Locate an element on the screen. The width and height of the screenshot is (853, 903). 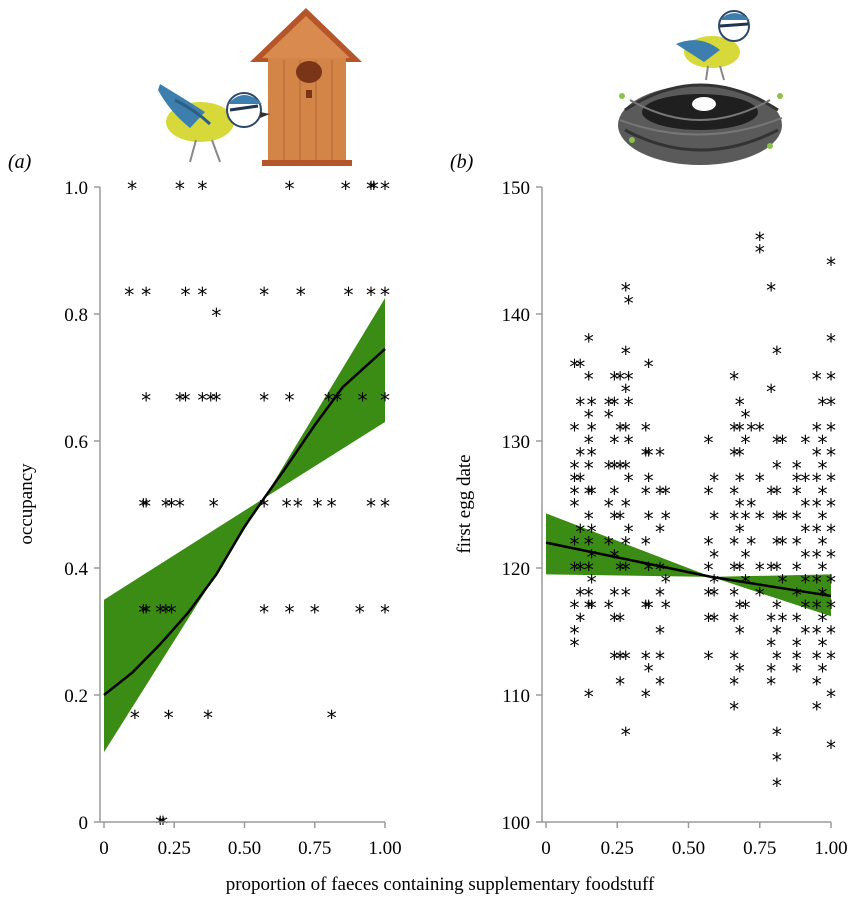
y-tick-label: 140 is located at coordinates (516, 315).